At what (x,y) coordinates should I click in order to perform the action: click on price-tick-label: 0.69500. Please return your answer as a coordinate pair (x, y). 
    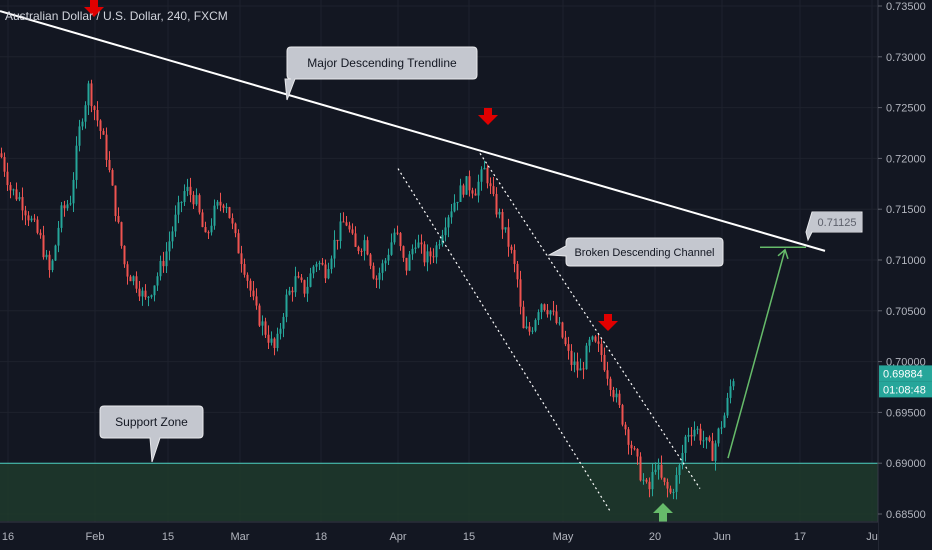
    Looking at the image, I should click on (906, 413).